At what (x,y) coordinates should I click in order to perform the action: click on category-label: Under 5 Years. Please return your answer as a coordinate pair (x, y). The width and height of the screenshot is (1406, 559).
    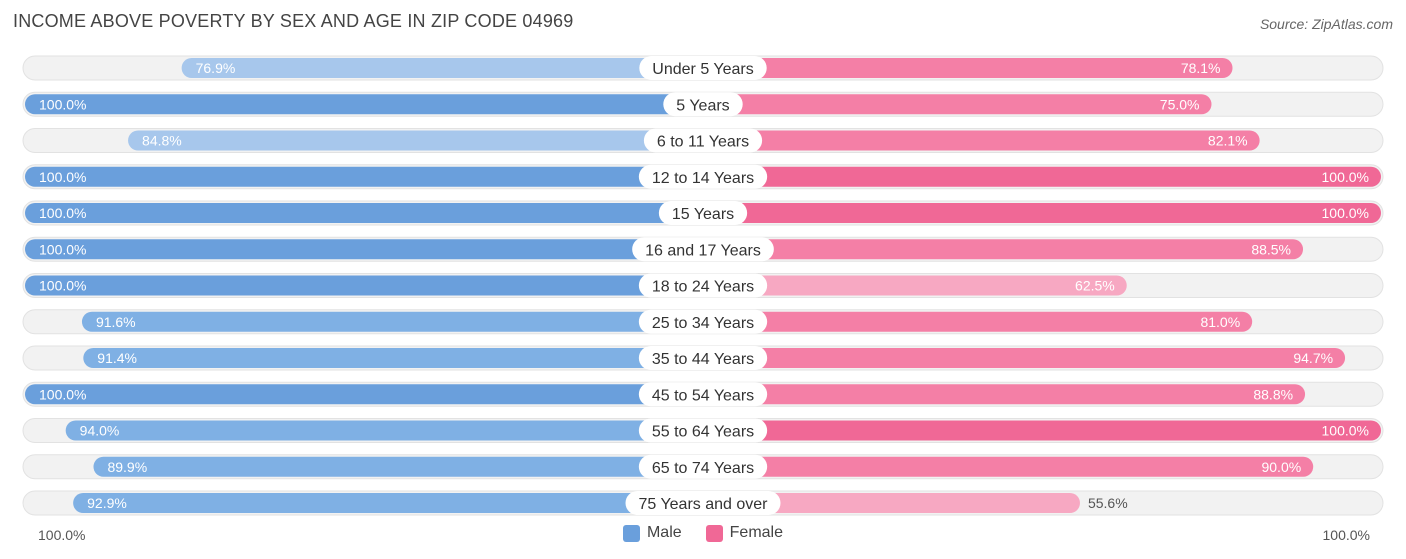
    Looking at the image, I should click on (702, 69).